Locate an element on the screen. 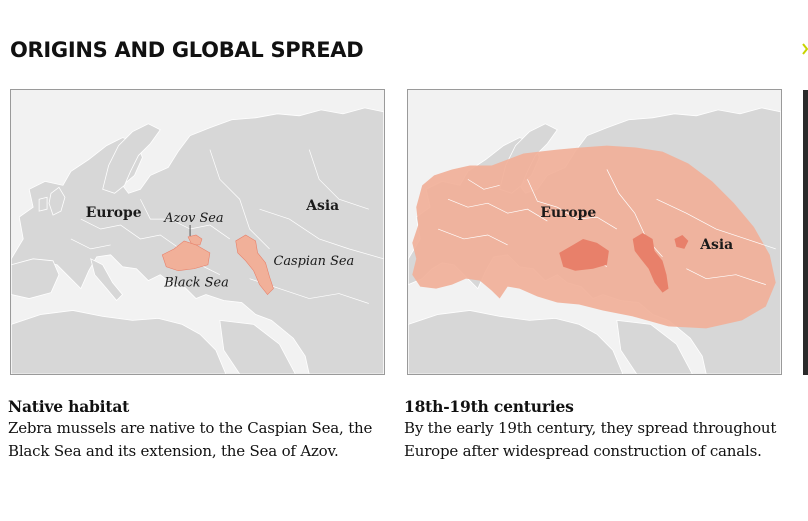 The image size is (808, 521). panel-divider is located at coordinates (805, 232).